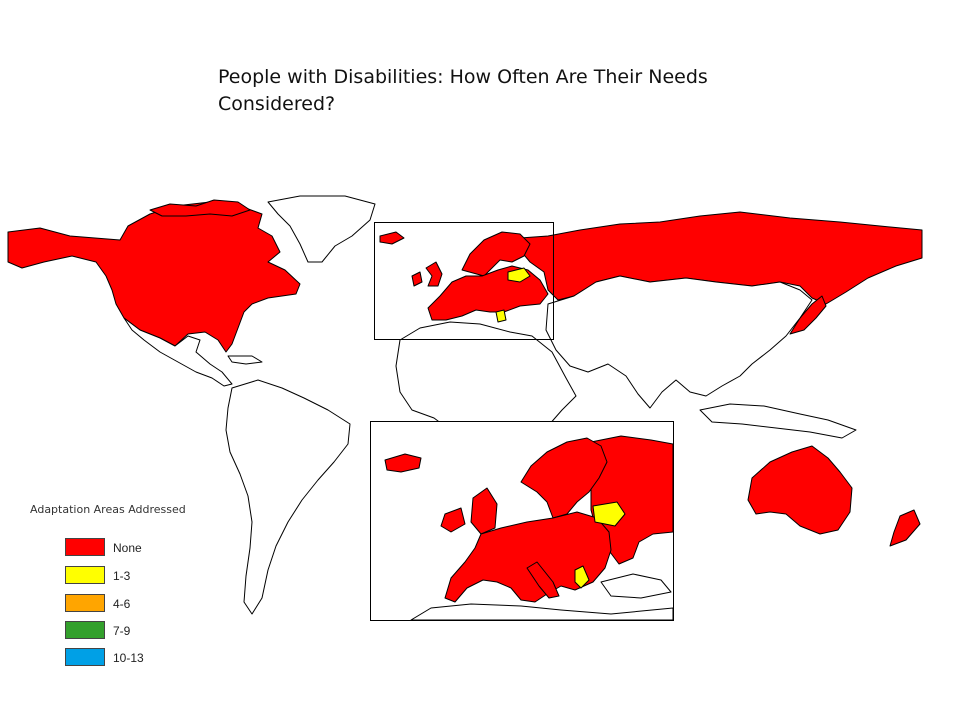  Describe the element at coordinates (679, 342) in the screenshot. I see `asia-region` at that location.